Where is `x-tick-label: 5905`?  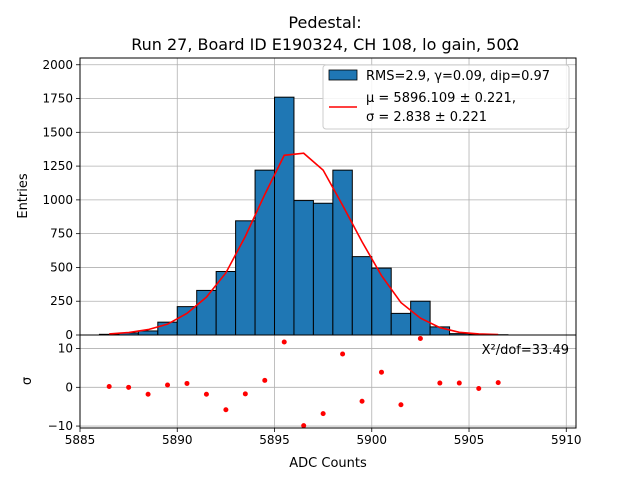
x-tick-label: 5905 is located at coordinates (469, 440).